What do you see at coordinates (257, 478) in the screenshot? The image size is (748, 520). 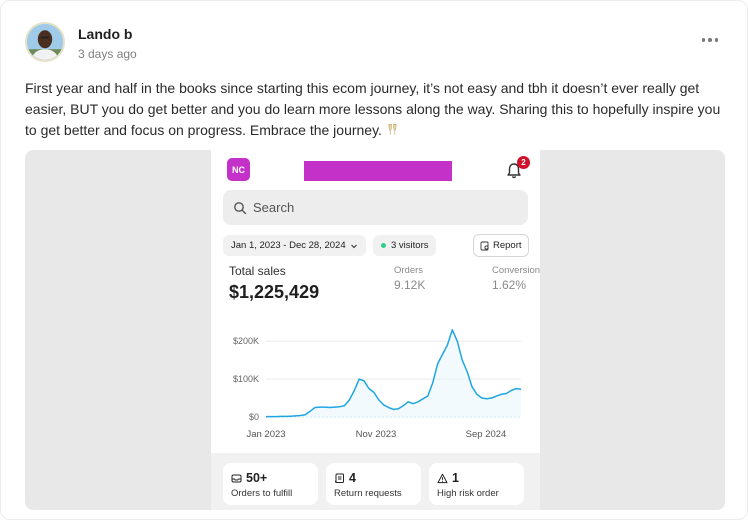 I see `tile-value: 50+` at bounding box center [257, 478].